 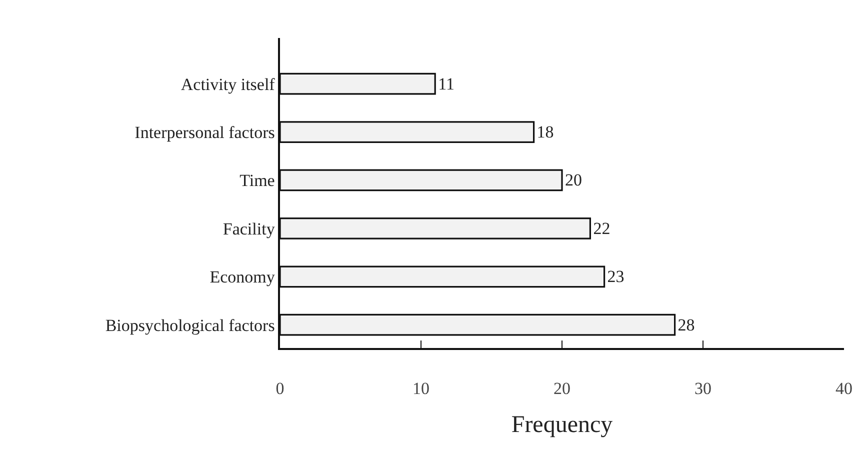 I want to click on data-label: 18, so click(x=545, y=132).